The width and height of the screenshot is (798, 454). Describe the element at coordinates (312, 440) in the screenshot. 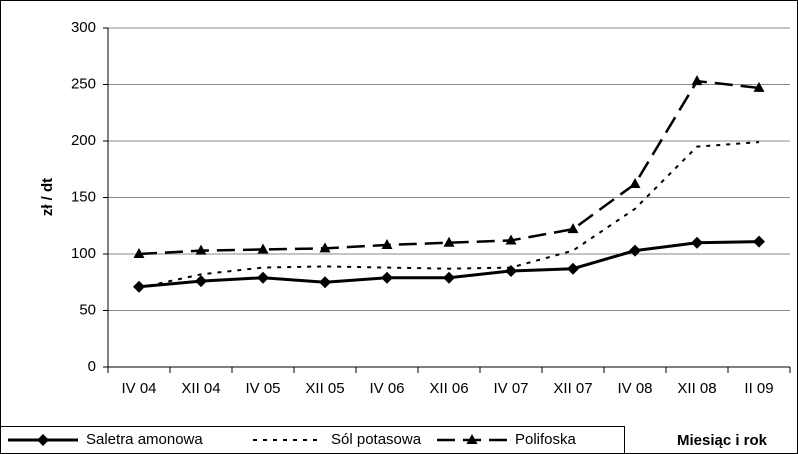

I see `legend-box` at that location.